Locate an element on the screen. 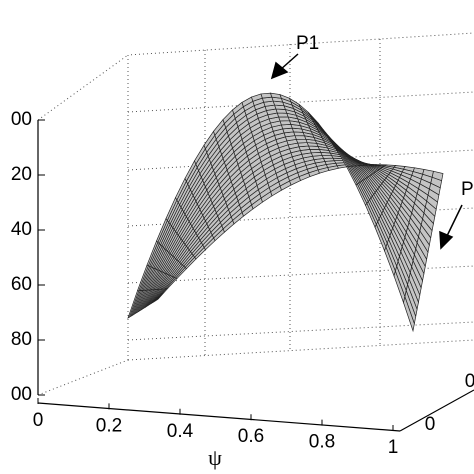 The height and width of the screenshot is (474, 474). annotation: P1 is located at coordinates (307, 43).